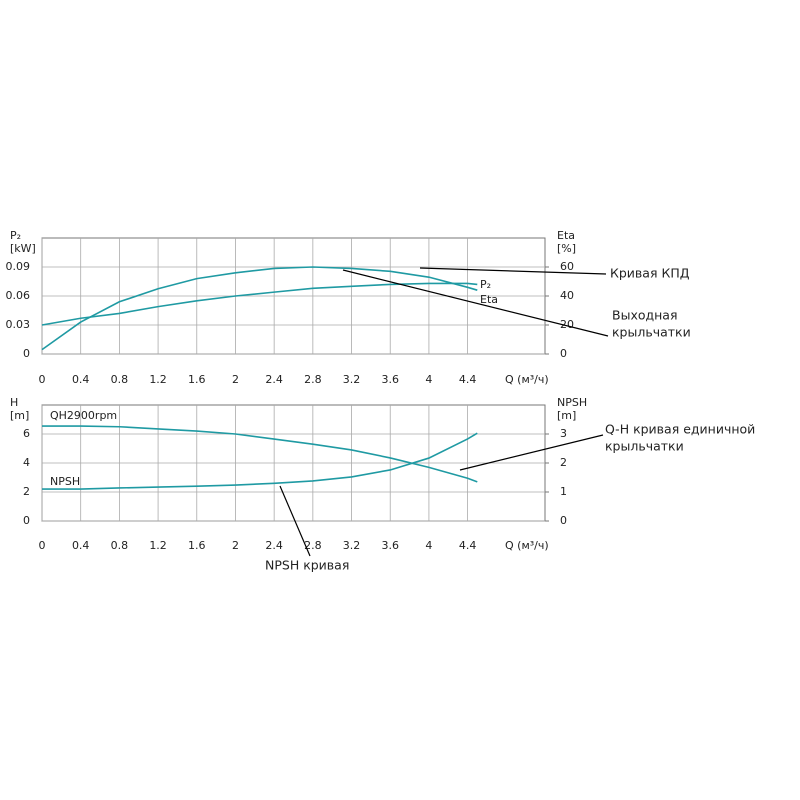 This screenshot has width=800, height=800. I want to click on series-label: QH2900rpm, so click(83, 415).